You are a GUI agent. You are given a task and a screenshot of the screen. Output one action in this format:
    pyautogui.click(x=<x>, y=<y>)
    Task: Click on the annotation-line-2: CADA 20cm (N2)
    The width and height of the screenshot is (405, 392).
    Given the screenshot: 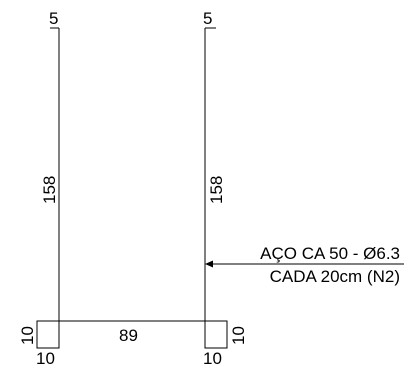 What is the action you would take?
    pyautogui.click(x=335, y=276)
    